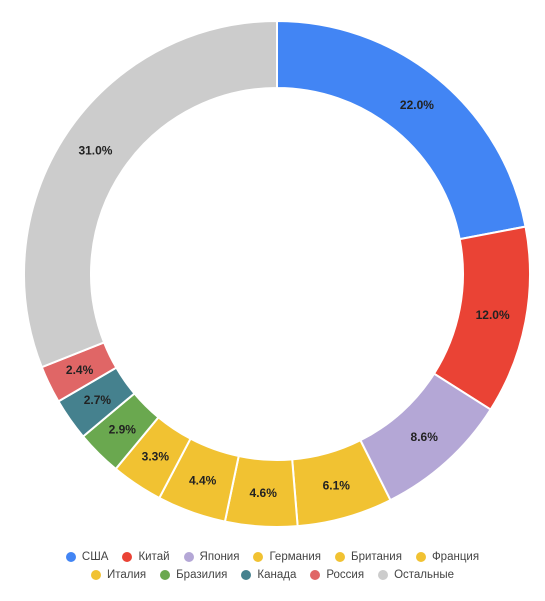 Image resolution: width=545 pixels, height=601 pixels. I want to click on legend-item: США, so click(87, 557).